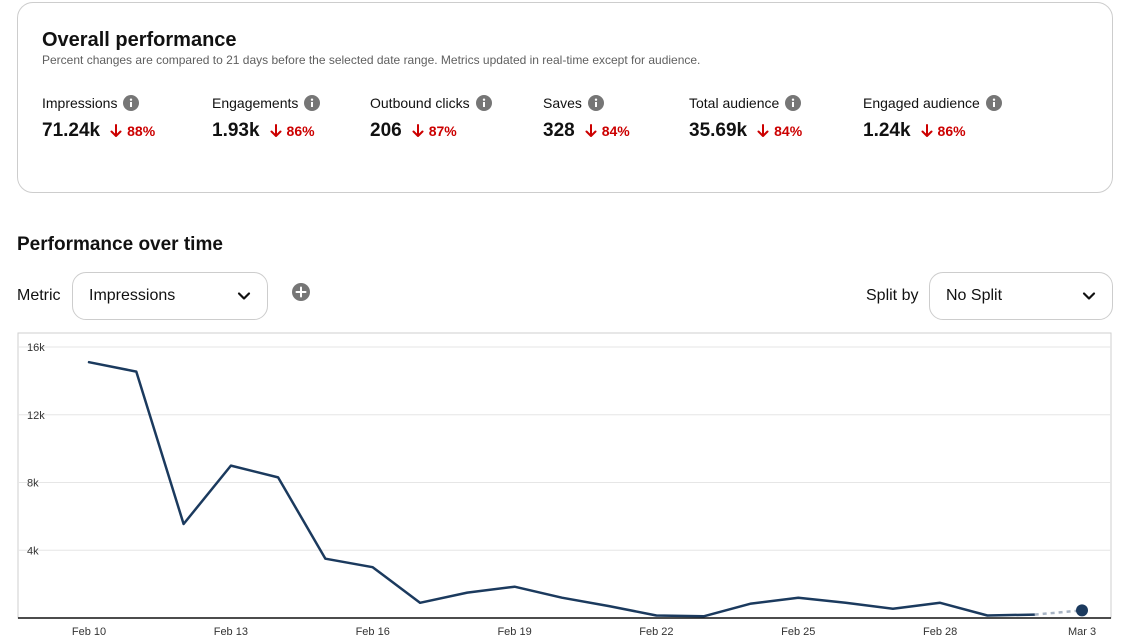  Describe the element at coordinates (1058, 612) in the screenshot. I see `impressions-projected-line` at that location.